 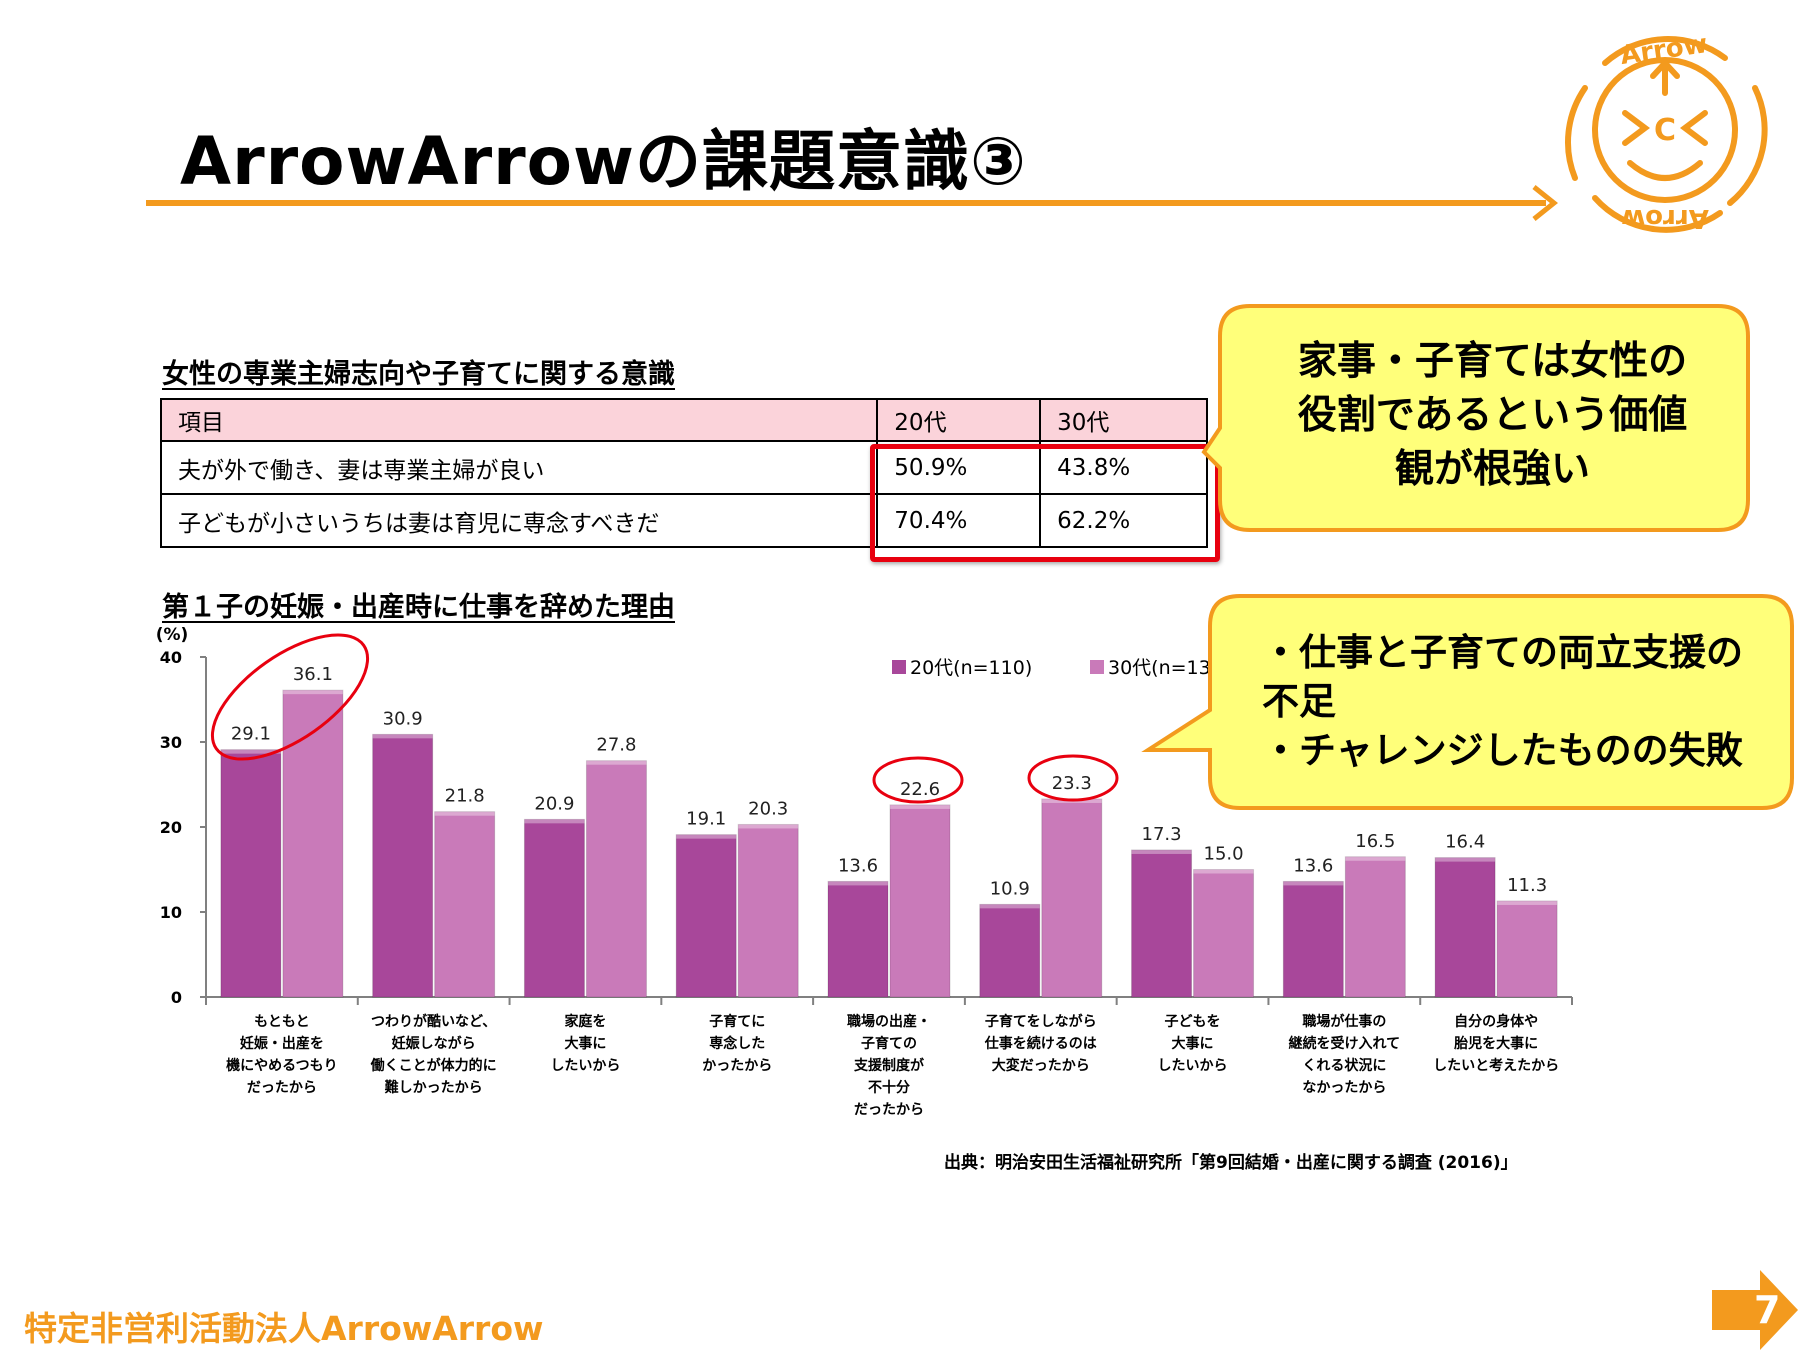 I want to click on y-tick-label: 0, so click(x=176, y=997).